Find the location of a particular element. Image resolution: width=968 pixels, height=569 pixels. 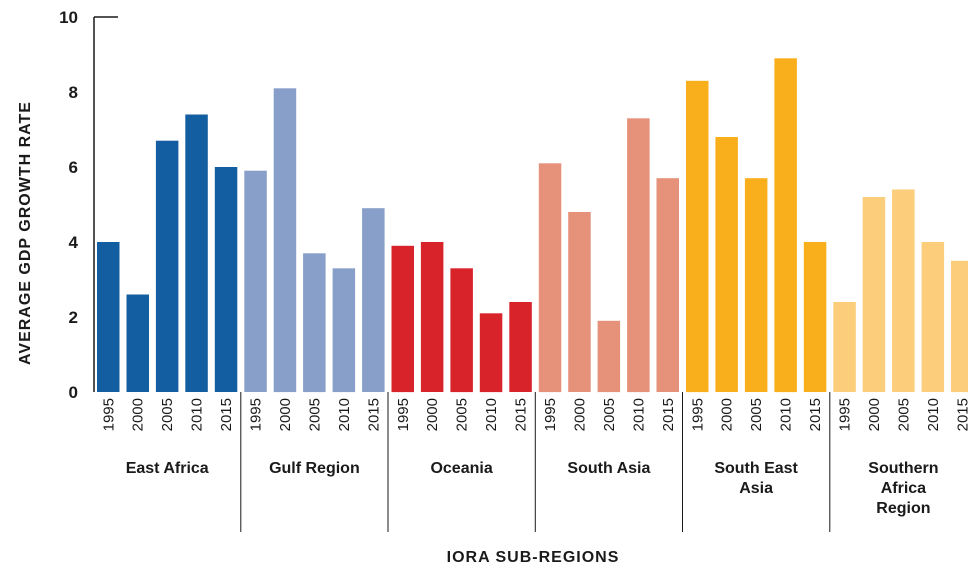

y-tick-label: 6 is located at coordinates (73, 167).